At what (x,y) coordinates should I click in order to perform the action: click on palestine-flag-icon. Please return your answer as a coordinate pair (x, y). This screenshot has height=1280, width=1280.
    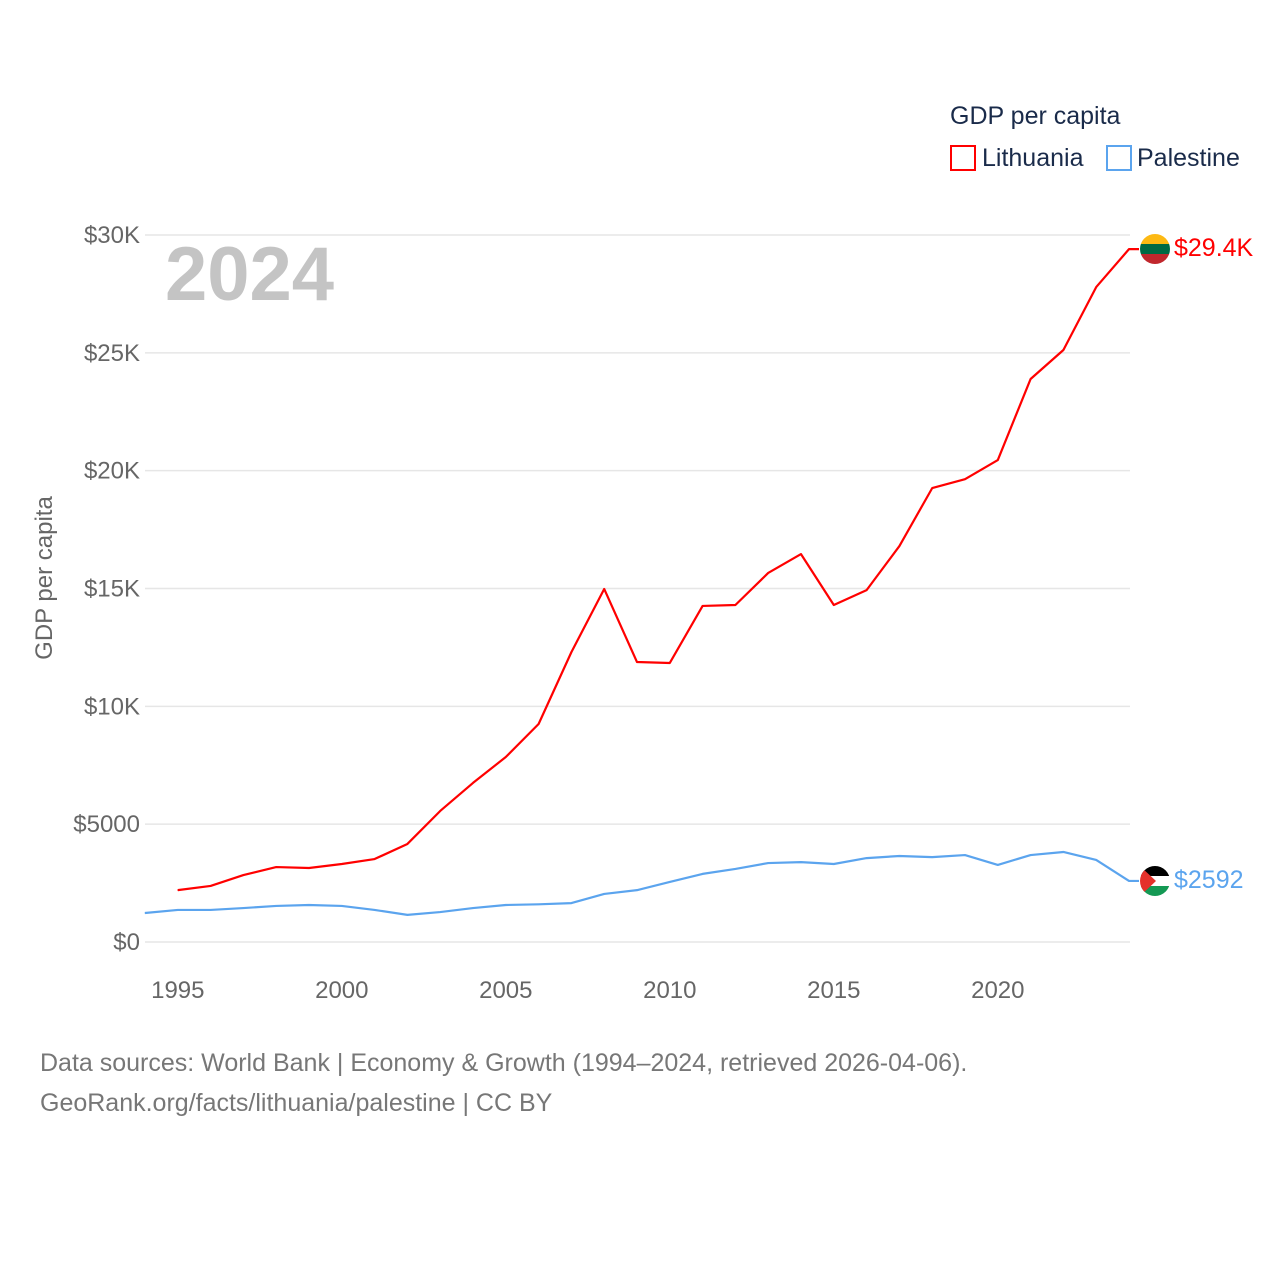
    Looking at the image, I should click on (1155, 881).